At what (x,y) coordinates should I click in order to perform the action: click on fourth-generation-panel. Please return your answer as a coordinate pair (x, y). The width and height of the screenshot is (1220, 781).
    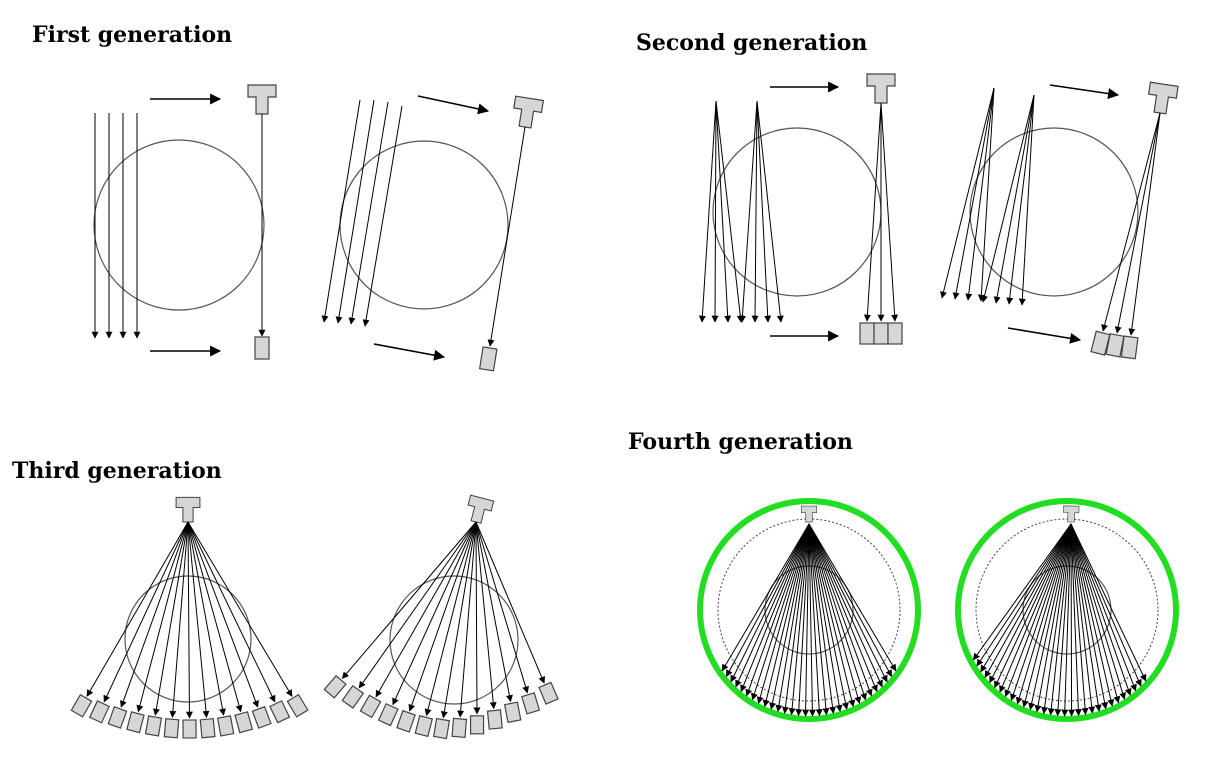
    Looking at the image, I should click on (938, 610).